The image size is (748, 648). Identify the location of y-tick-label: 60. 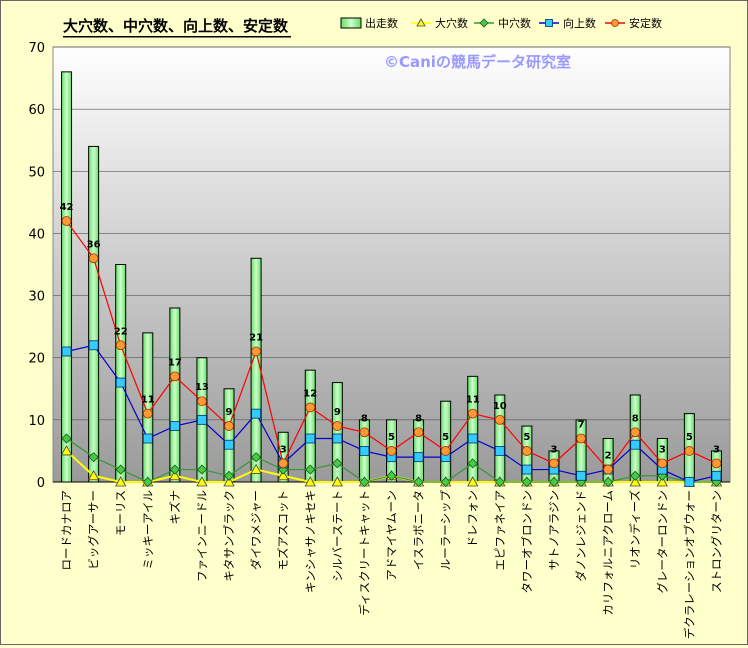
(36, 110).